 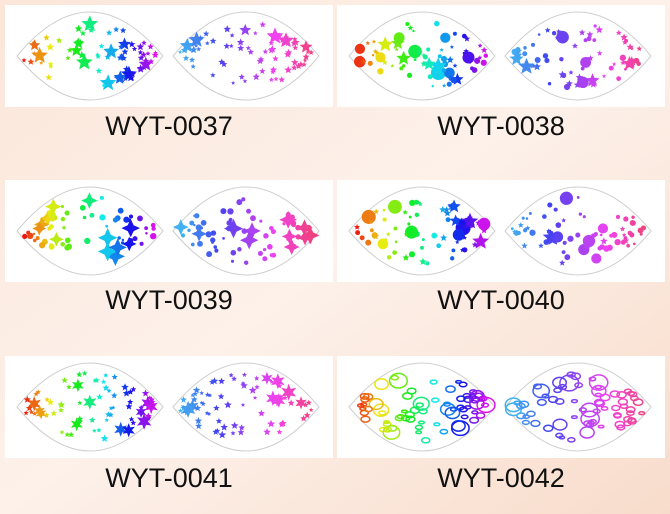 What do you see at coordinates (501, 126) in the screenshot?
I see `product-code: WYT-0038` at bounding box center [501, 126].